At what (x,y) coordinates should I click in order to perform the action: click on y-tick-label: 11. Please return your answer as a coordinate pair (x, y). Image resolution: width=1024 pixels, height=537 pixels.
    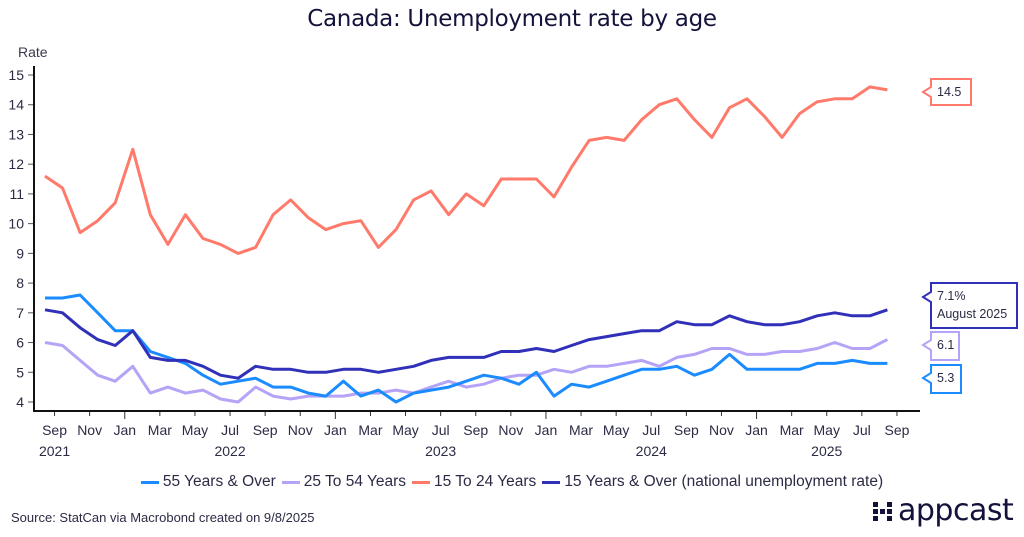
    Looking at the image, I should click on (16, 194).